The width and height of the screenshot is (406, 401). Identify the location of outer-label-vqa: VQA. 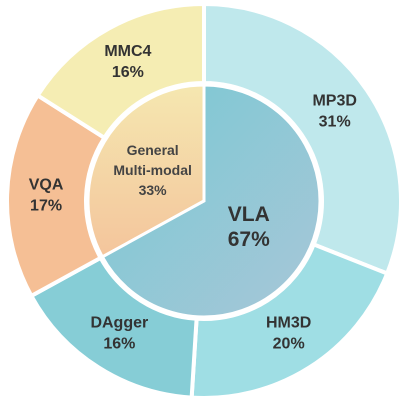
(46, 184).